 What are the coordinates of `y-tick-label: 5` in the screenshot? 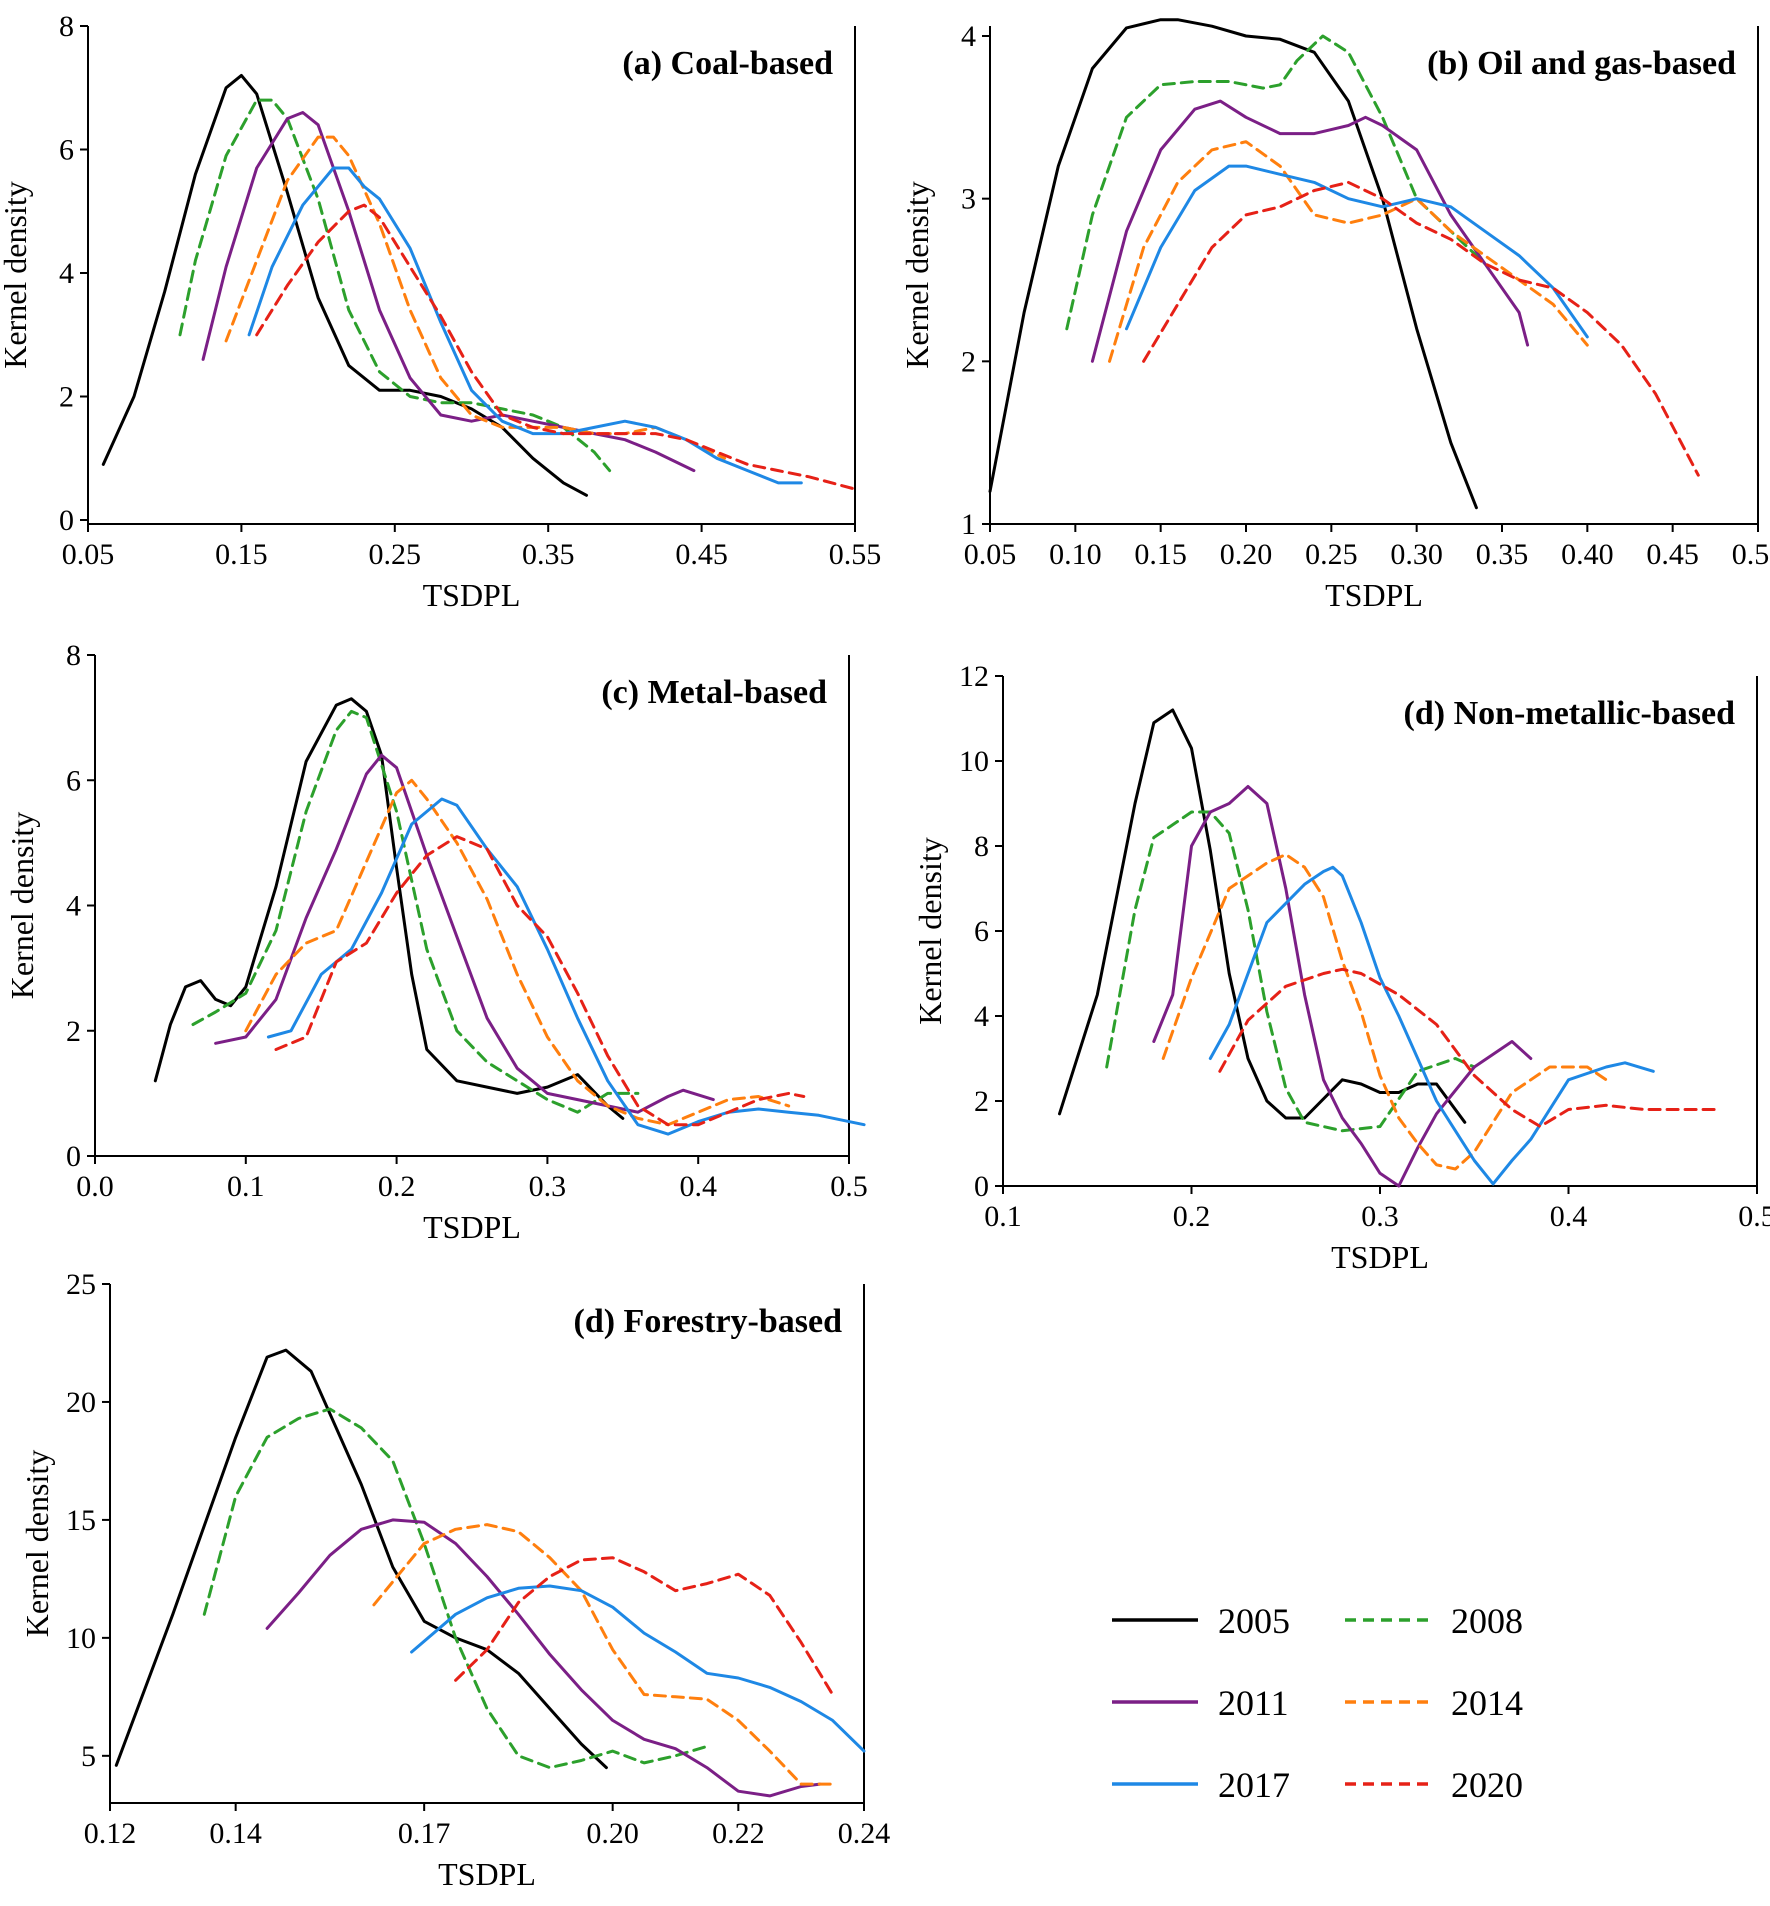 It's located at (88, 1756).